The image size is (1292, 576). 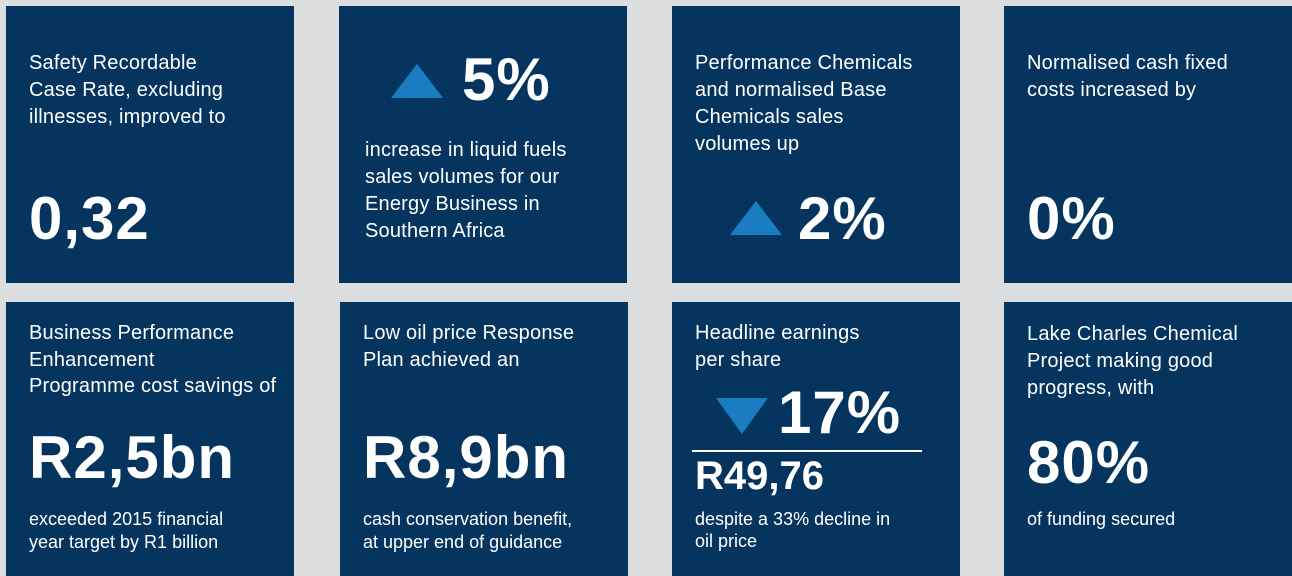 What do you see at coordinates (793, 519) in the screenshot?
I see `note-line: despite a 33% decline in` at bounding box center [793, 519].